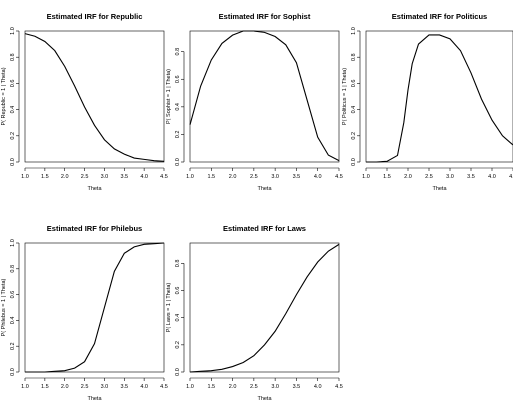 Image resolution: width=513 pixels, height=412 pixels. What do you see at coordinates (95, 16) in the screenshot?
I see `chart-title: Estimated IRF for Republic` at bounding box center [95, 16].